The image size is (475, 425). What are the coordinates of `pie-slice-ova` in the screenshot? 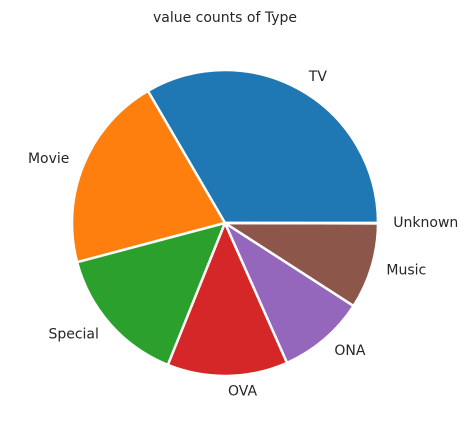 It's located at (227, 299).